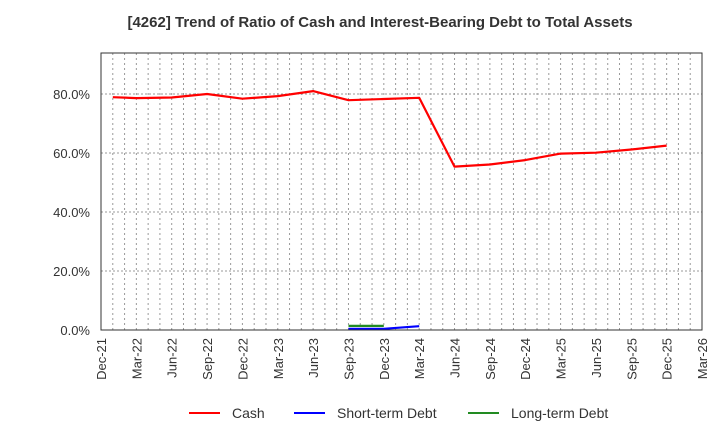 The image size is (720, 440). Describe the element at coordinates (71, 271) in the screenshot. I see `y-tick-label: 20.0%` at that location.